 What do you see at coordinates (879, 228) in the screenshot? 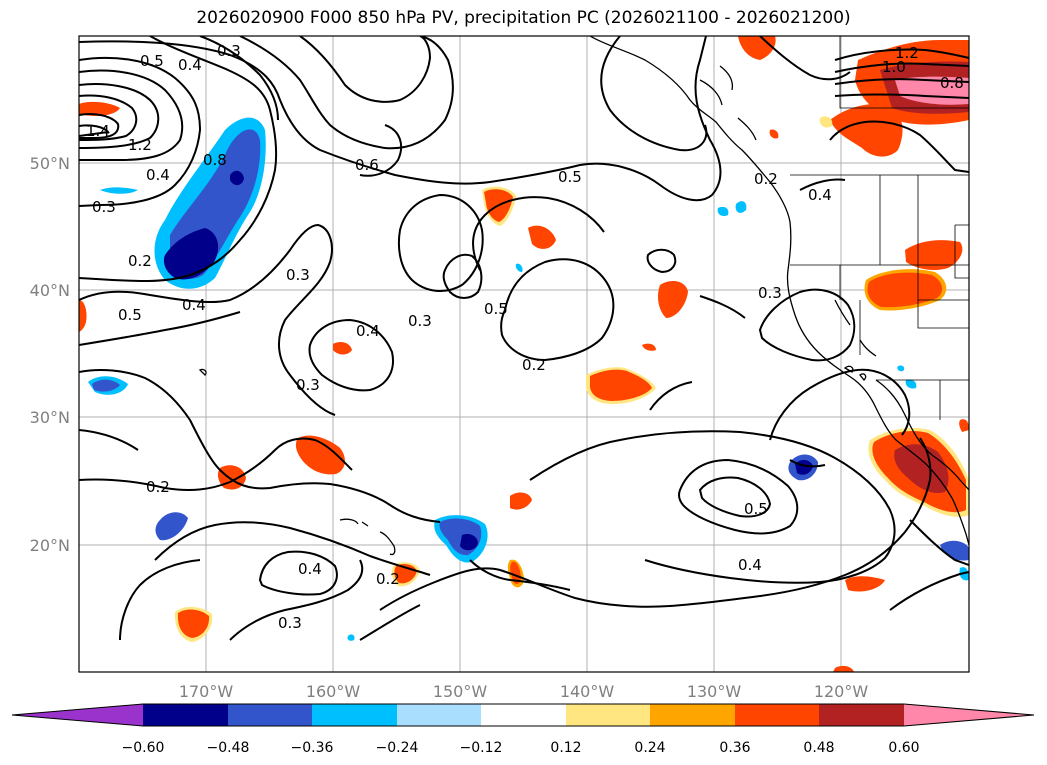
I see `political-borders` at bounding box center [879, 228].